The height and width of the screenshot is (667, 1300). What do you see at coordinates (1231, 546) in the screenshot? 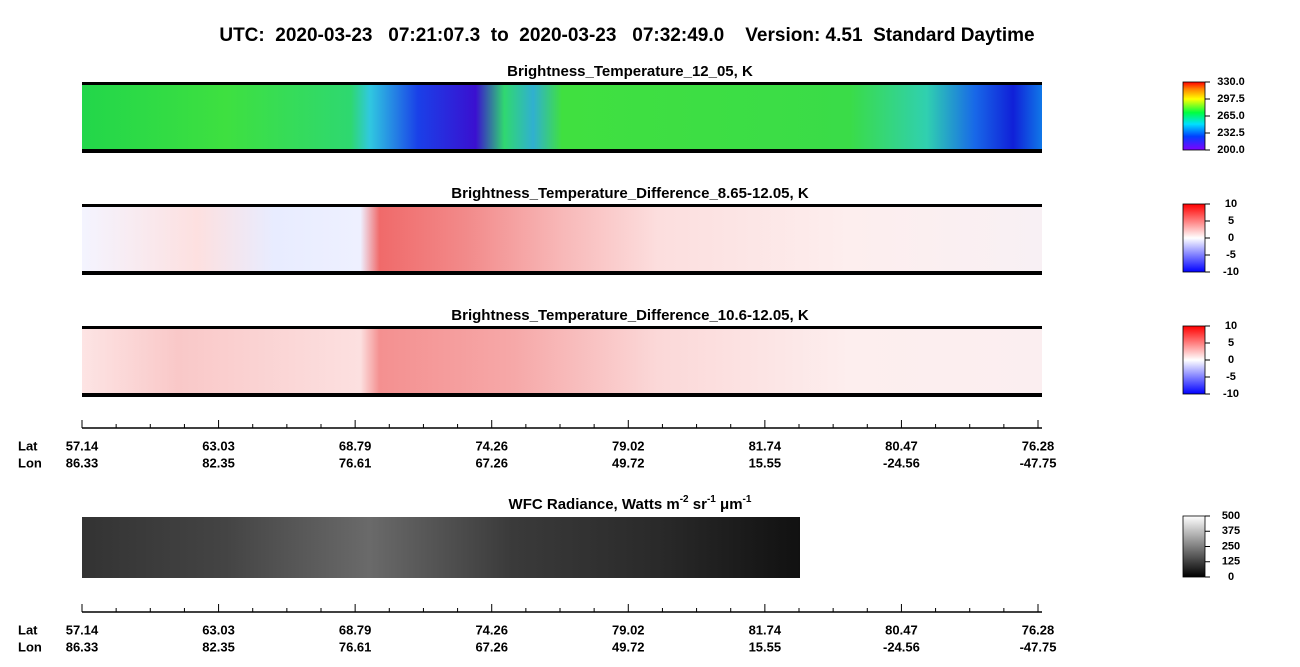
I see `colorbar-label: 250` at bounding box center [1231, 546].